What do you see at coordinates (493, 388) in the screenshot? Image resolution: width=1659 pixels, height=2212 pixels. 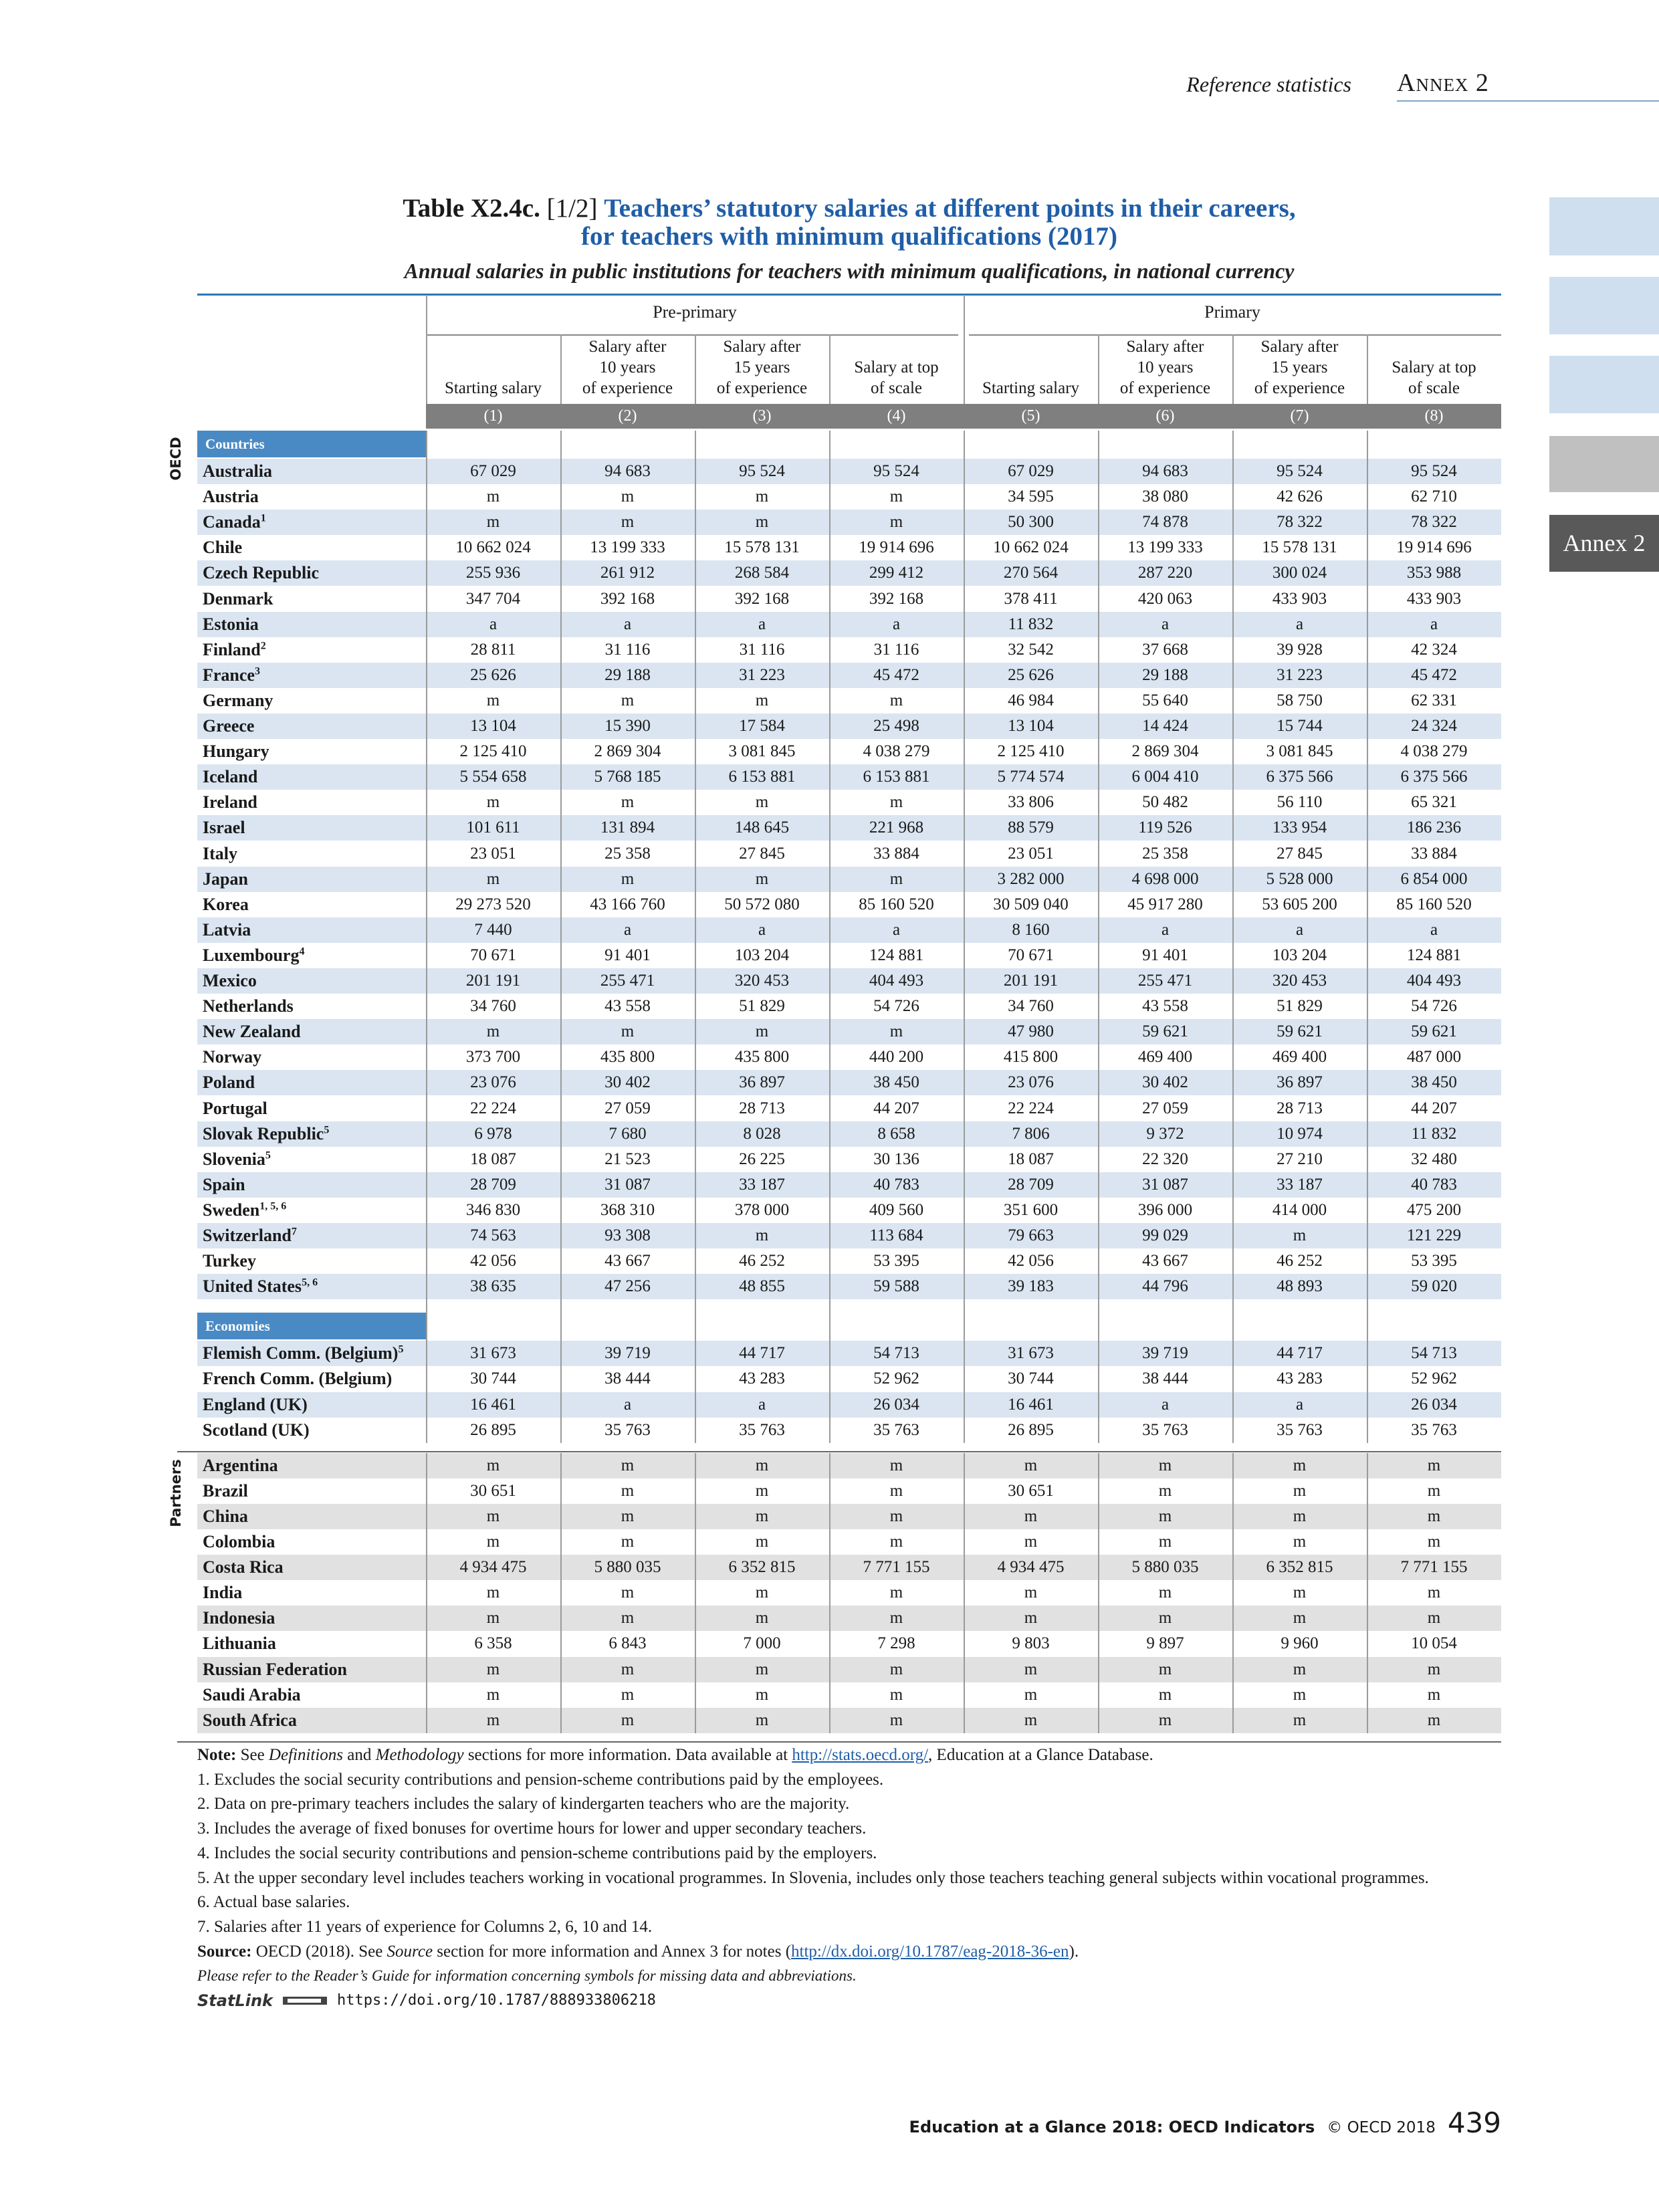 I see `column-header: Starting salary` at bounding box center [493, 388].